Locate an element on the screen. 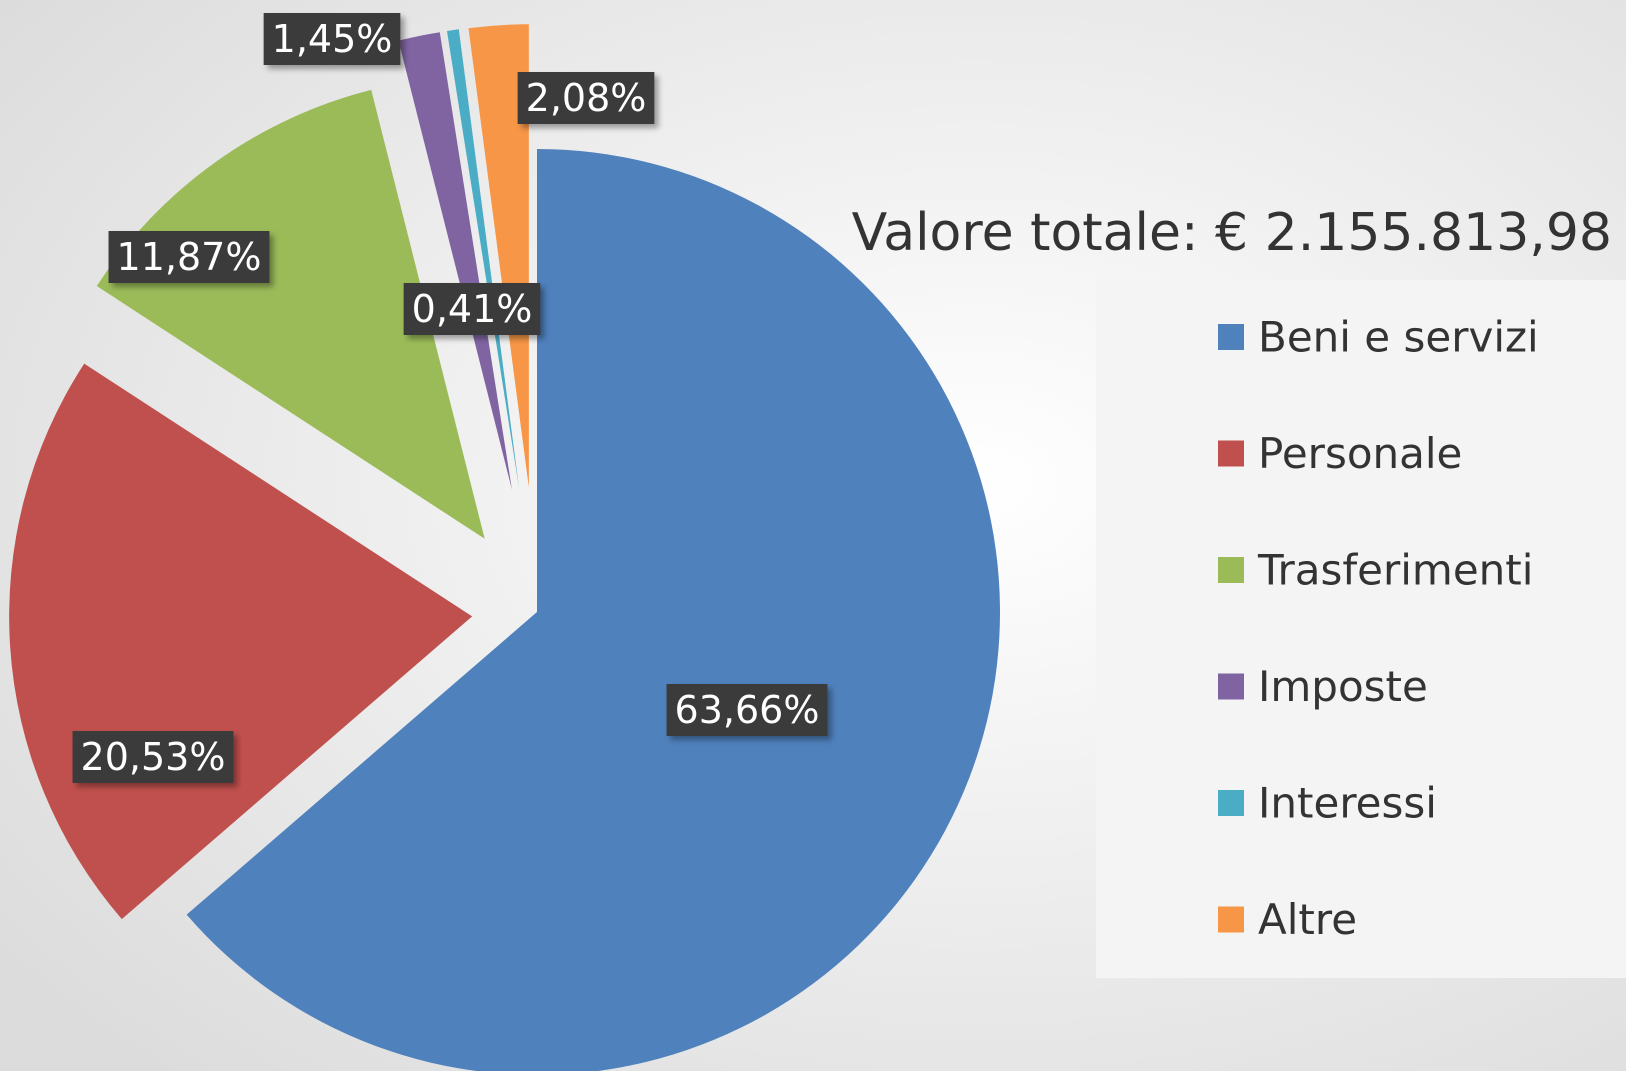  legend-label: Imposte is located at coordinates (1343, 686).